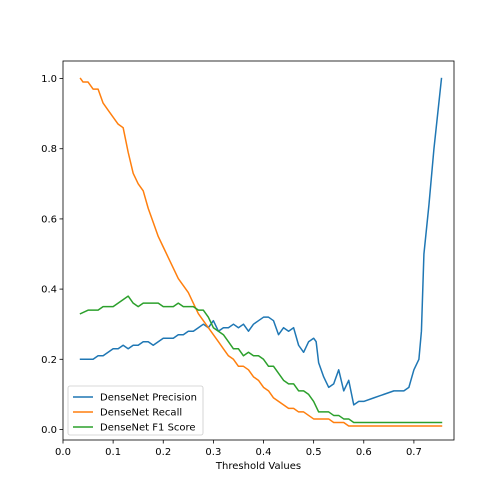 The height and width of the screenshot is (504, 504). I want to click on x-tick-label: 0.5, so click(314, 452).